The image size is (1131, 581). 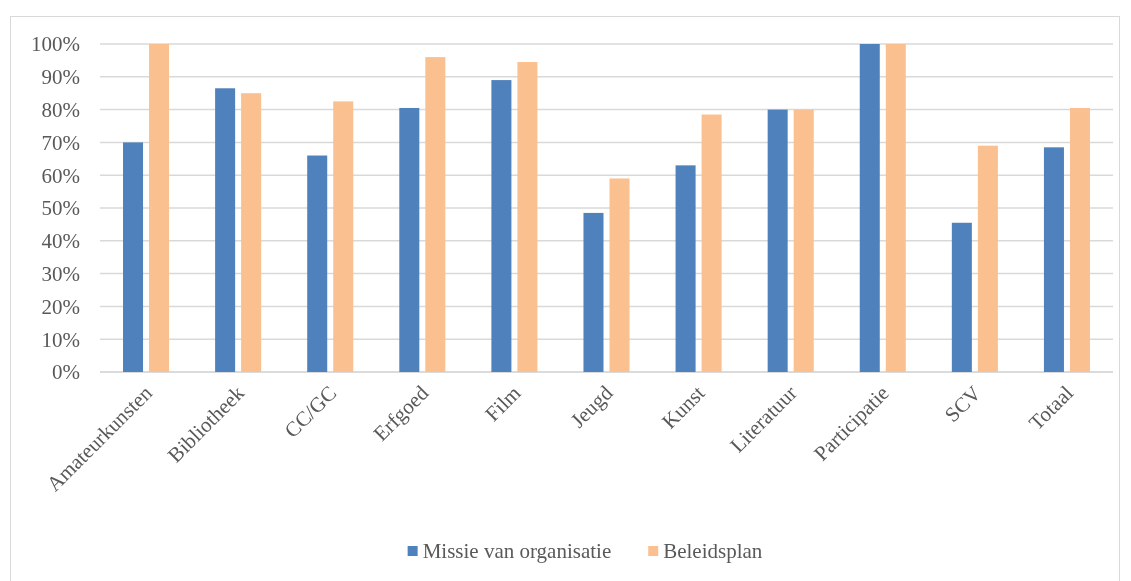 What do you see at coordinates (60, 241) in the screenshot?
I see `y-tick-label: 40%` at bounding box center [60, 241].